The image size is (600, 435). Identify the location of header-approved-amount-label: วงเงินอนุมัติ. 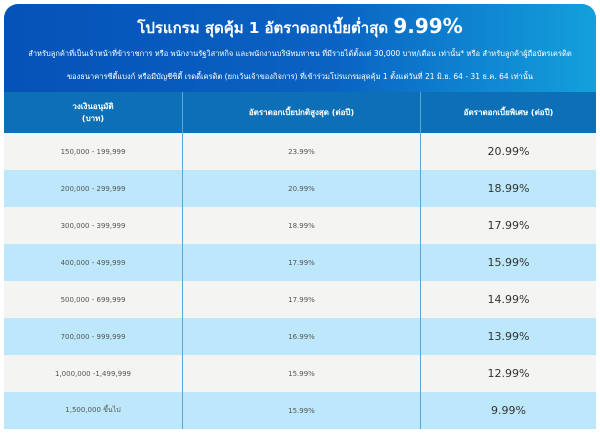
(93, 106).